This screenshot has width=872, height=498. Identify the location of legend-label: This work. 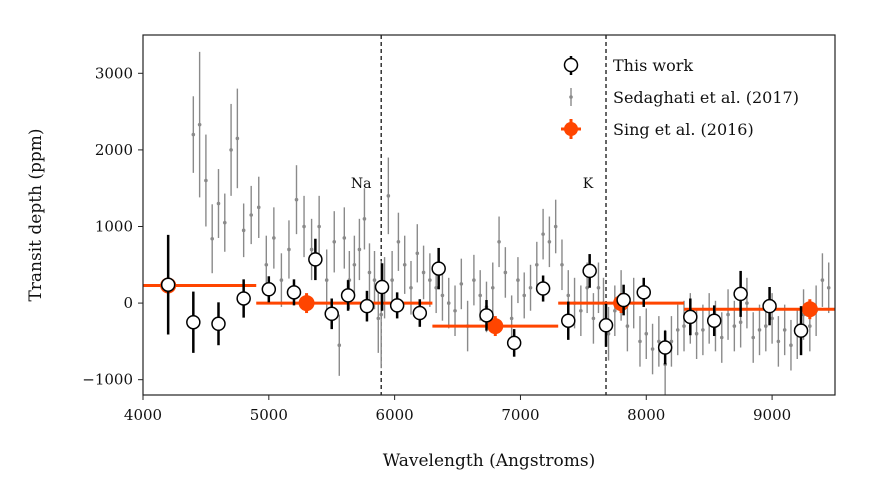
(653, 65).